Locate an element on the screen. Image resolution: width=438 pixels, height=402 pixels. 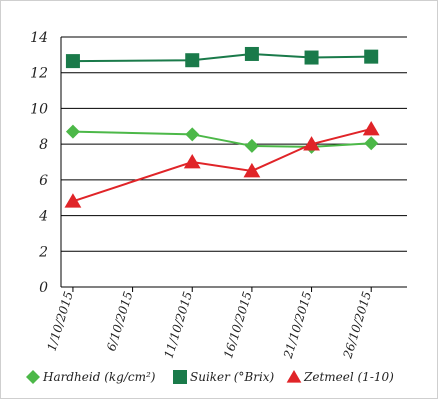
legend-item: Zetmeel (1-10) is located at coordinates (340, 377).